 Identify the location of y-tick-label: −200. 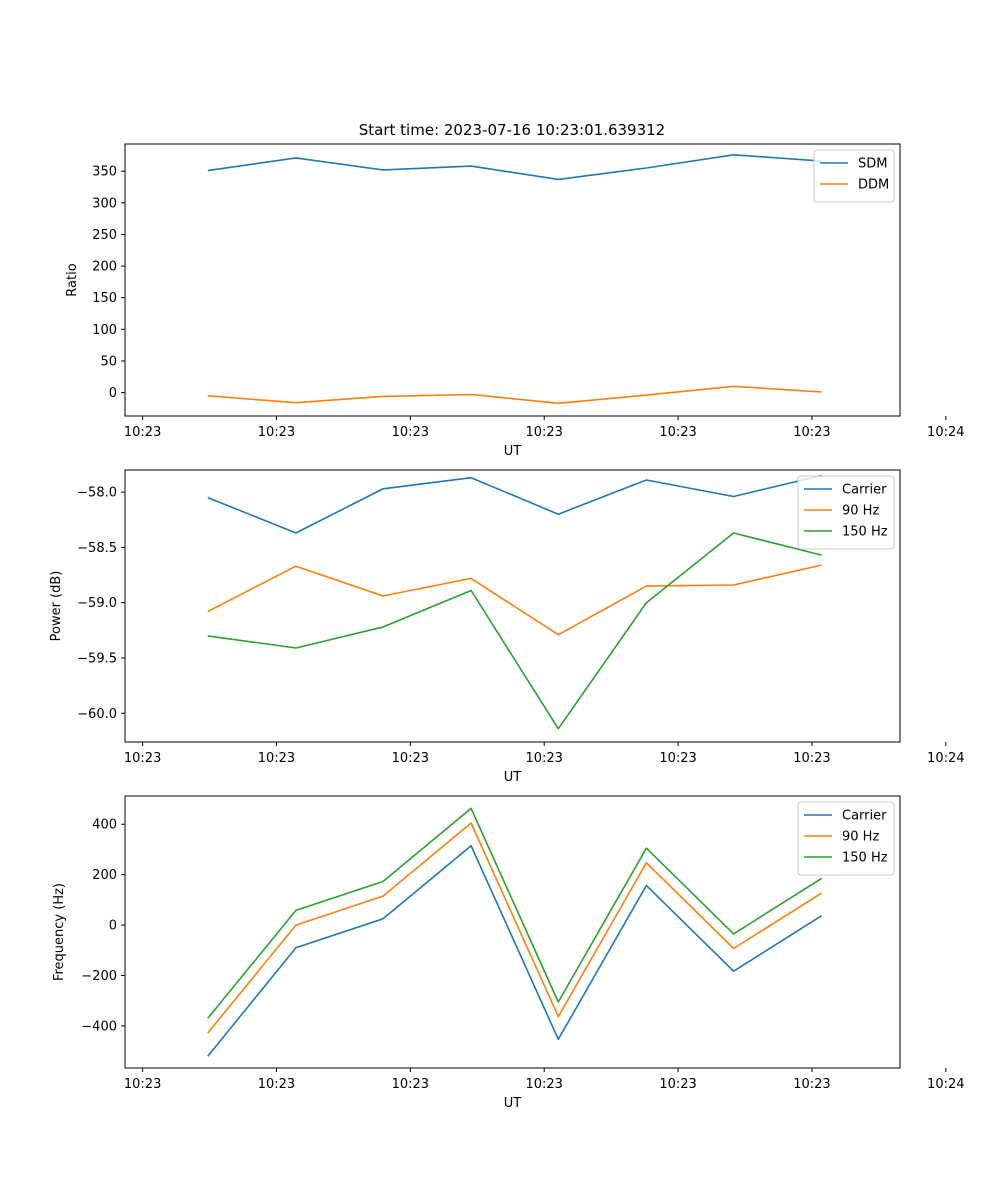
(99, 976).